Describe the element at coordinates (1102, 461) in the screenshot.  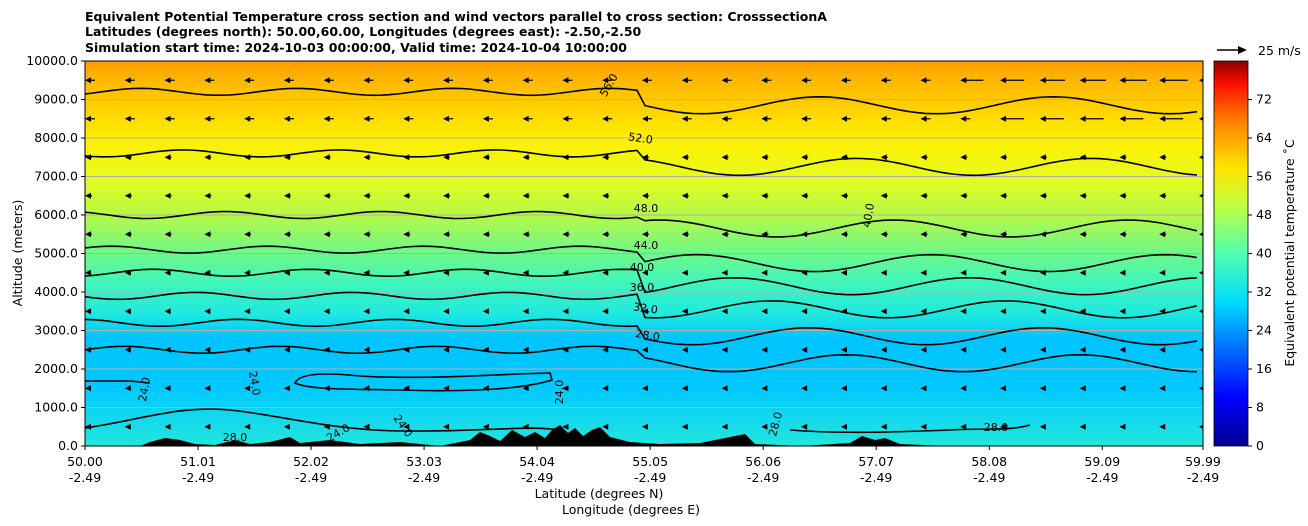
I see `x-tick-label-latitude: 59.09` at that location.